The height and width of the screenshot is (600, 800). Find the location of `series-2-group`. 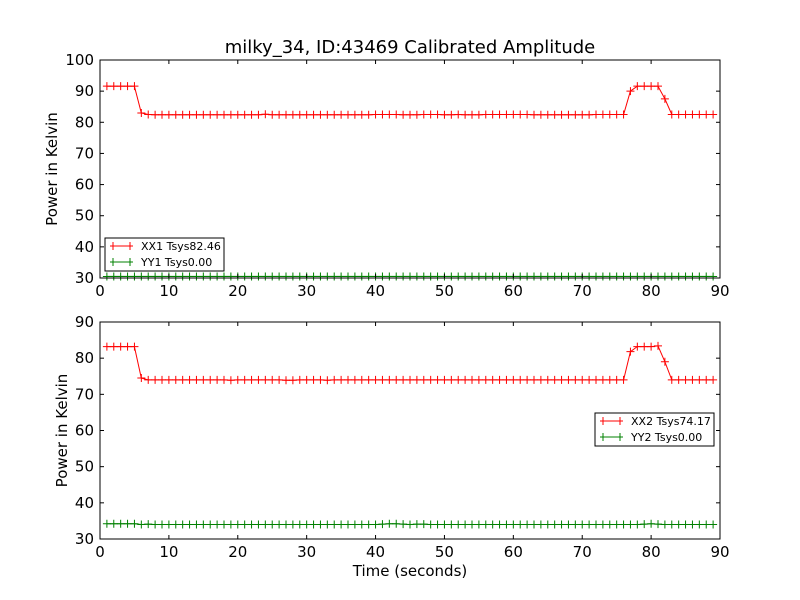

series-2-group is located at coordinates (410, 524).